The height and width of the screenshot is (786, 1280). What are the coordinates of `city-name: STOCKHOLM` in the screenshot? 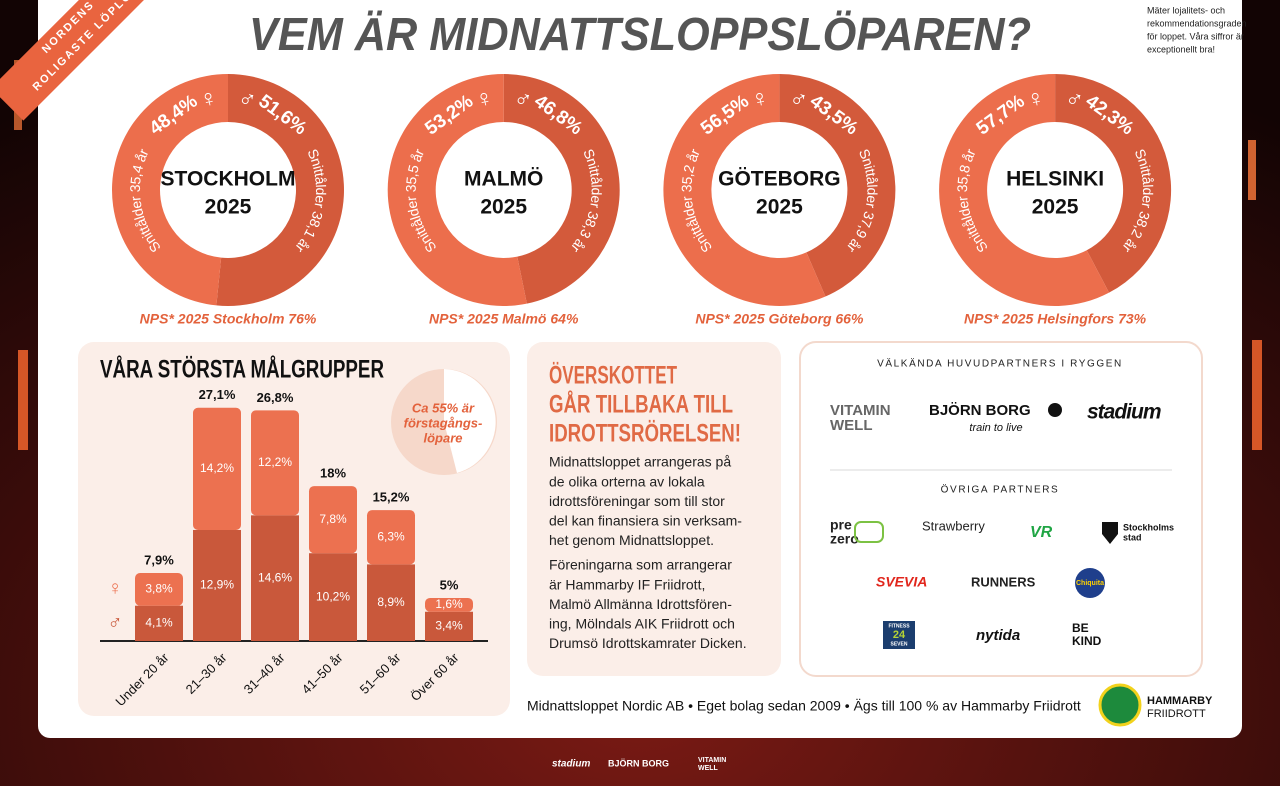 It's located at (228, 179).